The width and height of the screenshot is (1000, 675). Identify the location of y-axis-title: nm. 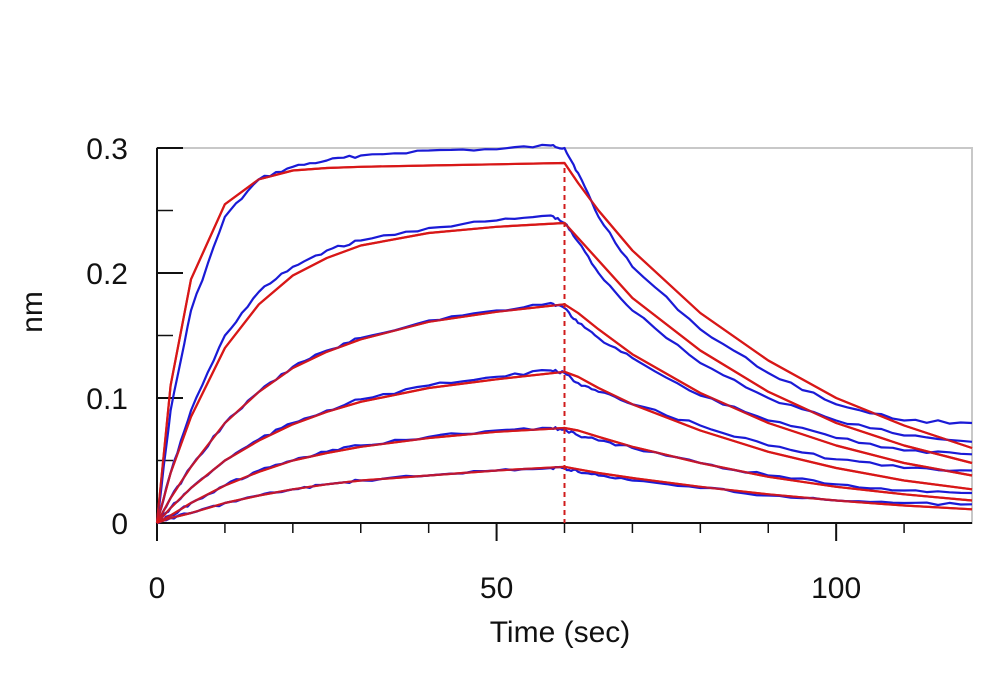
(32, 312).